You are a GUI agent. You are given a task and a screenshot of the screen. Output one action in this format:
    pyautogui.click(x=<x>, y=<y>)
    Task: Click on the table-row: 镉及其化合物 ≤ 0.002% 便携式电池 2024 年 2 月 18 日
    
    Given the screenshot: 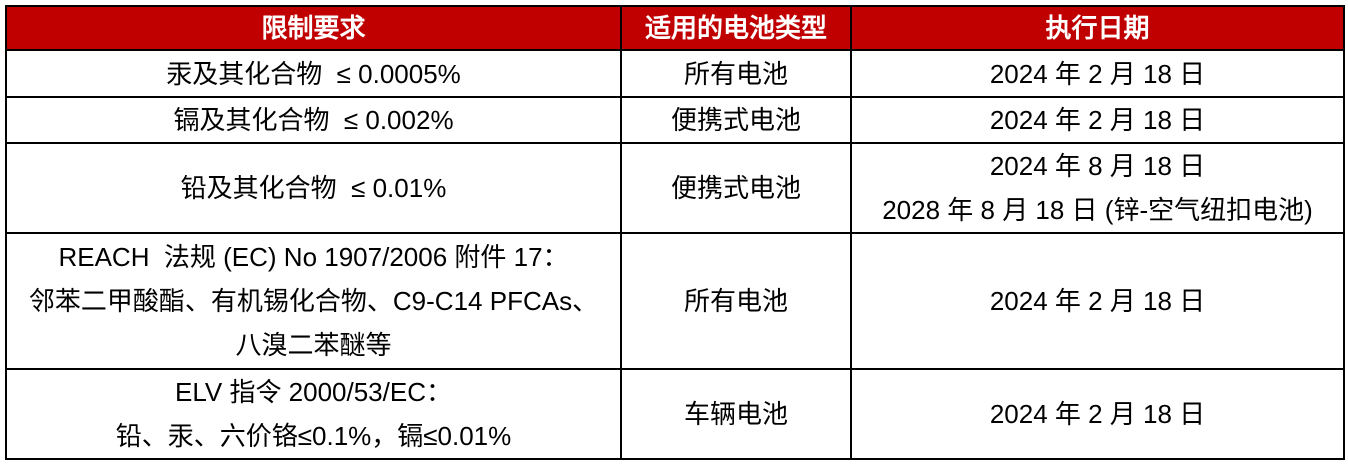 What is the action you would take?
    pyautogui.click(x=675, y=120)
    